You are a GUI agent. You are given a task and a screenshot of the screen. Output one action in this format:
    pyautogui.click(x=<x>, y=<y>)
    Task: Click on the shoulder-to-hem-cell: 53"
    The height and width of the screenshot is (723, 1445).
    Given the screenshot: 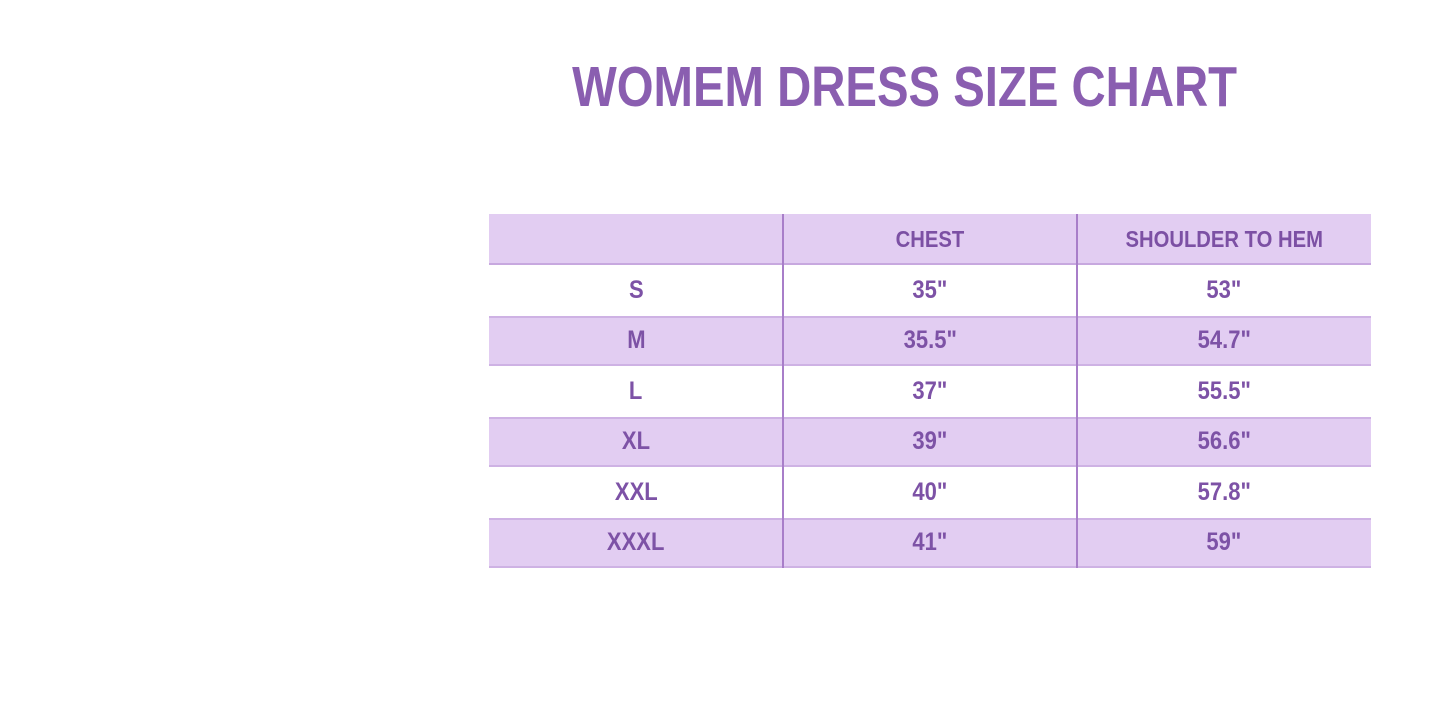 What is the action you would take?
    pyautogui.click(x=1224, y=290)
    